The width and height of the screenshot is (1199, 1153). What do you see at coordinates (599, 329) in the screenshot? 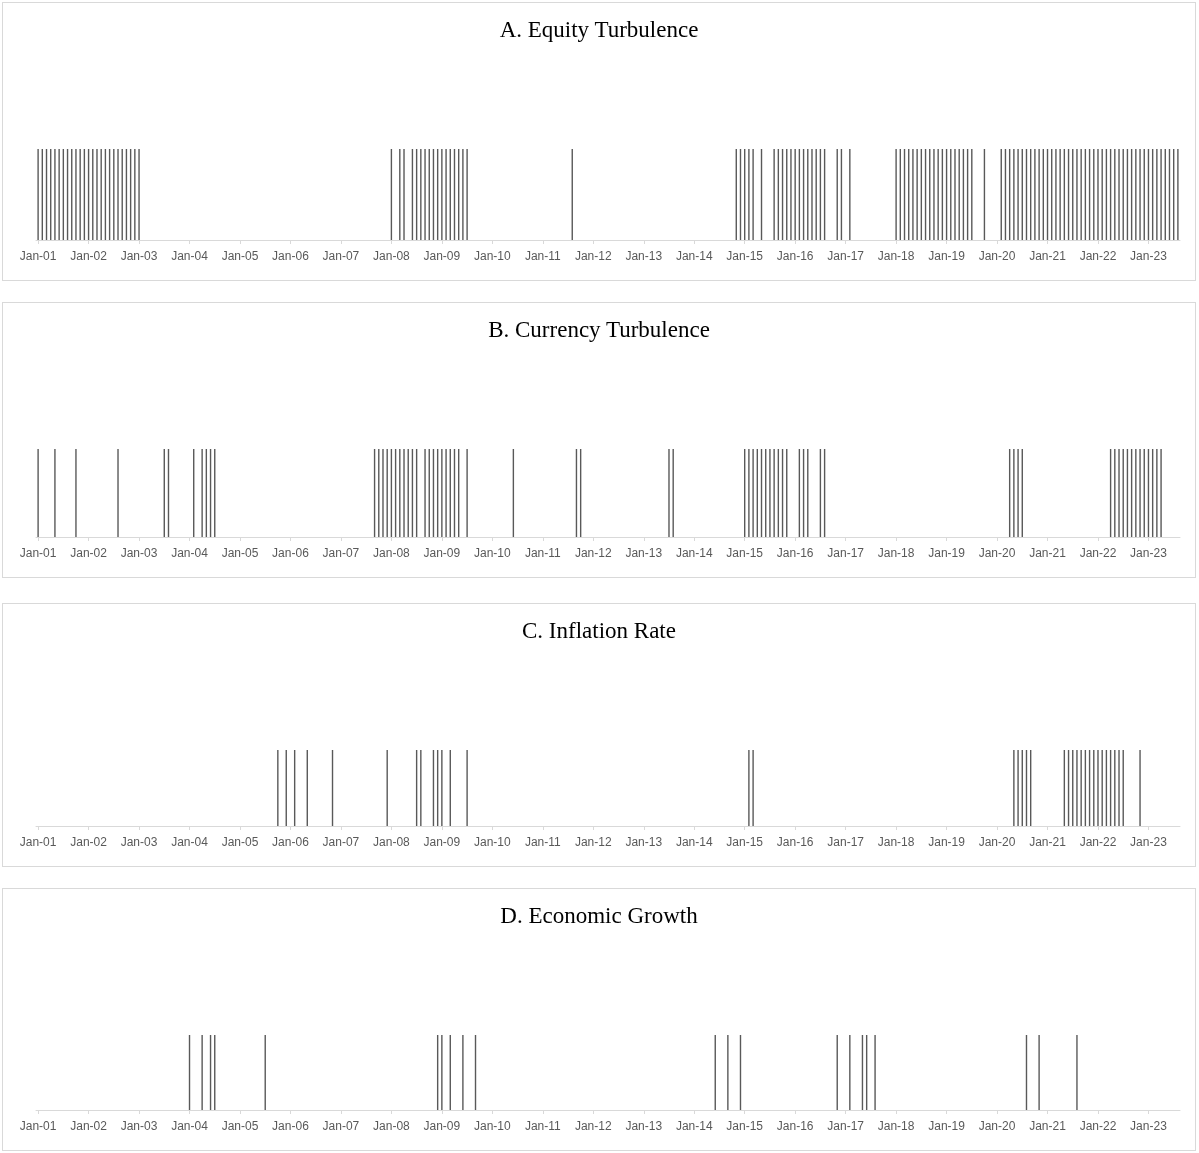
I see `chart-title: B. Currency Turbulence` at bounding box center [599, 329].